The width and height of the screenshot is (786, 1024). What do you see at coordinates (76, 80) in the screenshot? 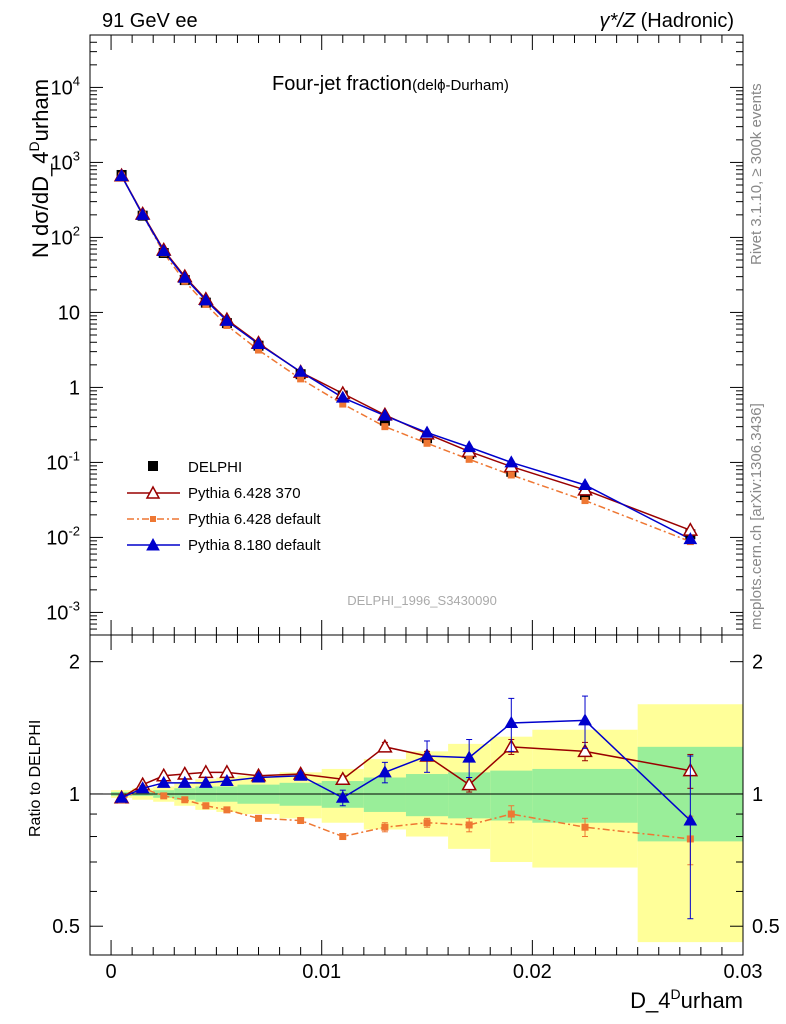
I see `y-tick-label-exp: 4` at bounding box center [76, 80].